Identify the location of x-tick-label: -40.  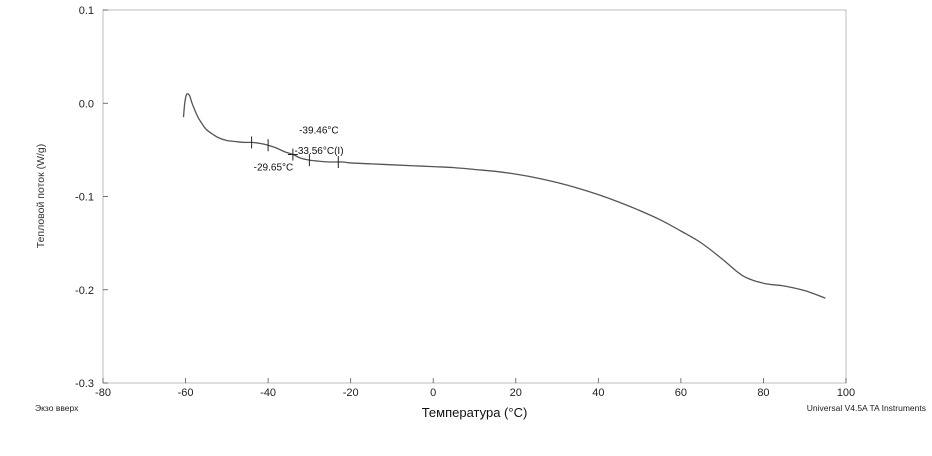
(268, 393).